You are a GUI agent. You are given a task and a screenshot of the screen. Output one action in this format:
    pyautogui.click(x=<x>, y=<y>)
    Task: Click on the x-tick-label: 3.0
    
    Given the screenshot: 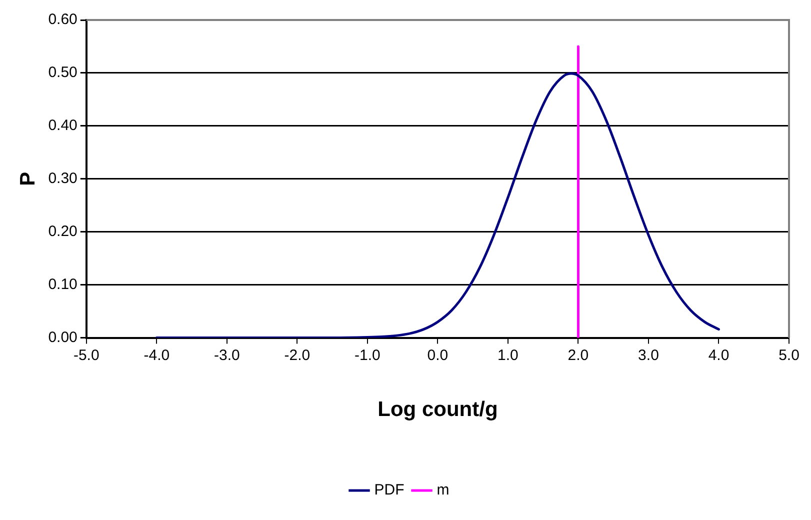 What is the action you would take?
    pyautogui.click(x=648, y=355)
    